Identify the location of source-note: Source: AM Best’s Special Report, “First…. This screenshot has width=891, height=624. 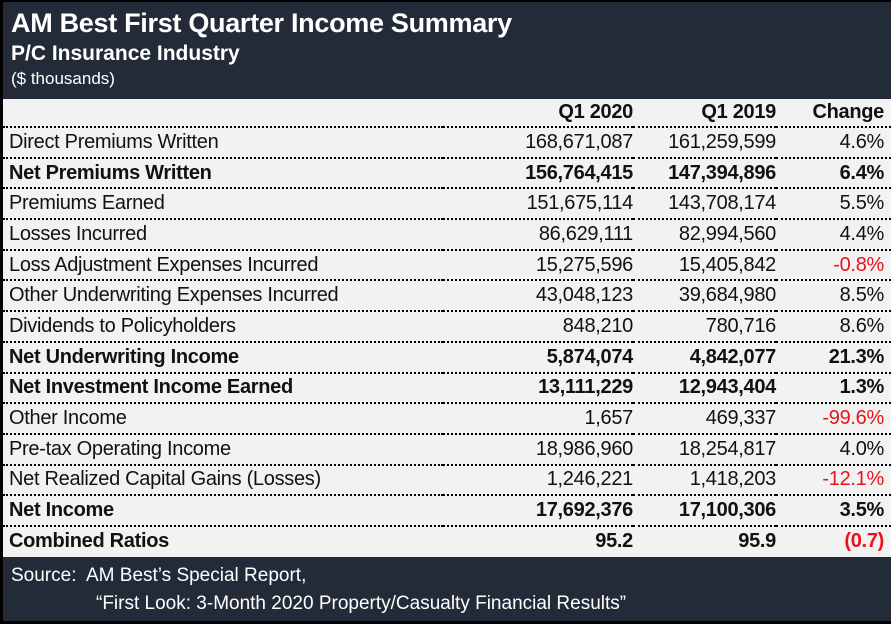
(447, 588).